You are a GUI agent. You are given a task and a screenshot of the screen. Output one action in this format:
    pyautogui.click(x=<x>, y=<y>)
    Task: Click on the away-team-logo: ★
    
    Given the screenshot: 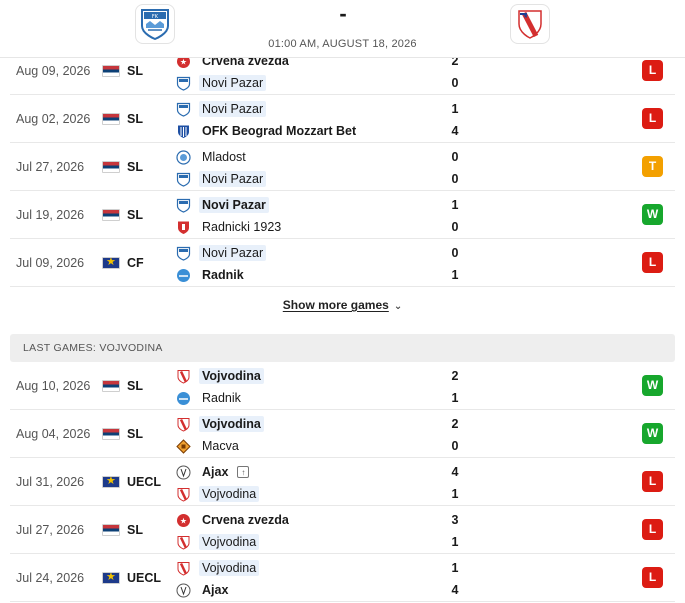 What is the action you would take?
    pyautogui.click(x=530, y=24)
    